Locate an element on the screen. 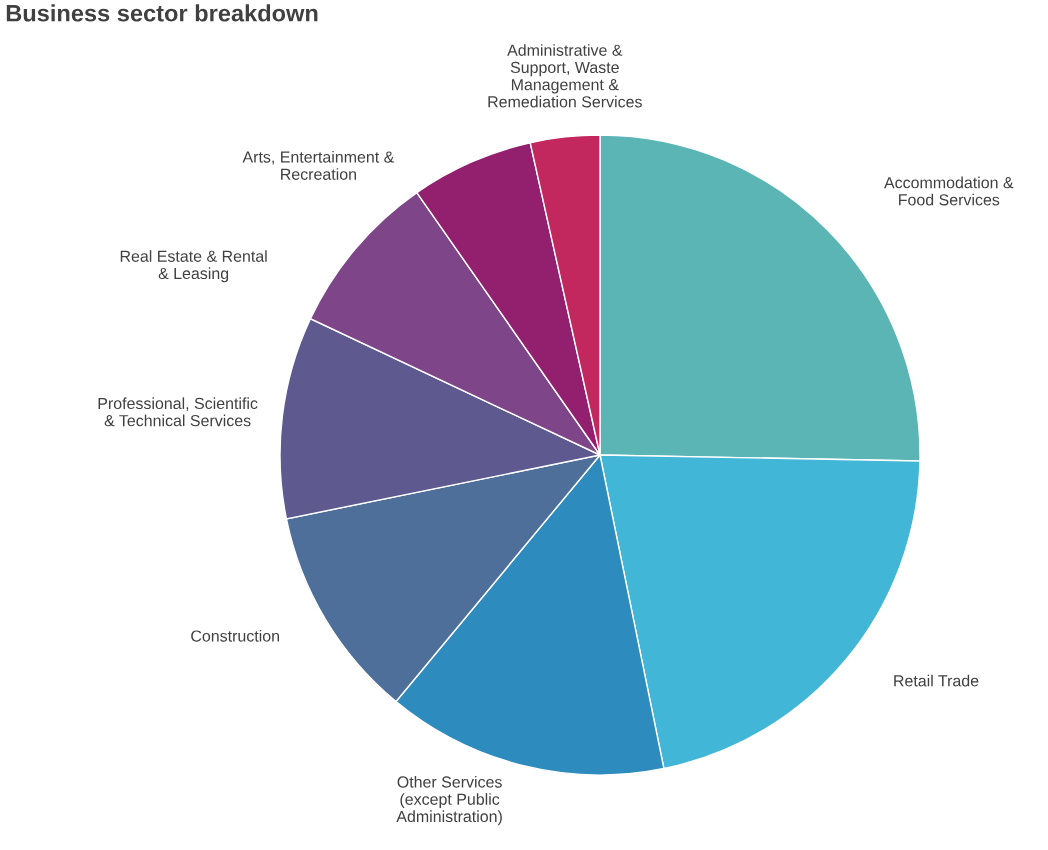 The height and width of the screenshot is (850, 1048). slice-label: Accommodation & Food Services is located at coordinates (949, 191).